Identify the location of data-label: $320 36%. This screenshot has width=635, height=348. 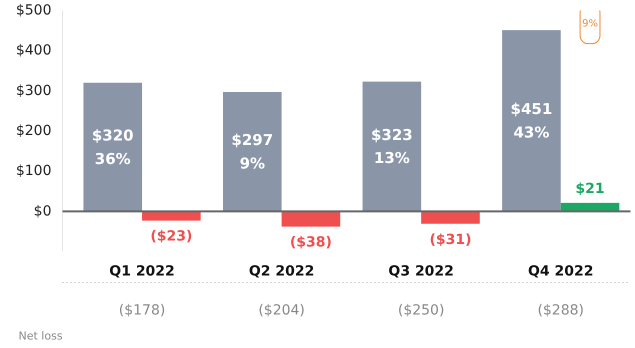
(113, 147).